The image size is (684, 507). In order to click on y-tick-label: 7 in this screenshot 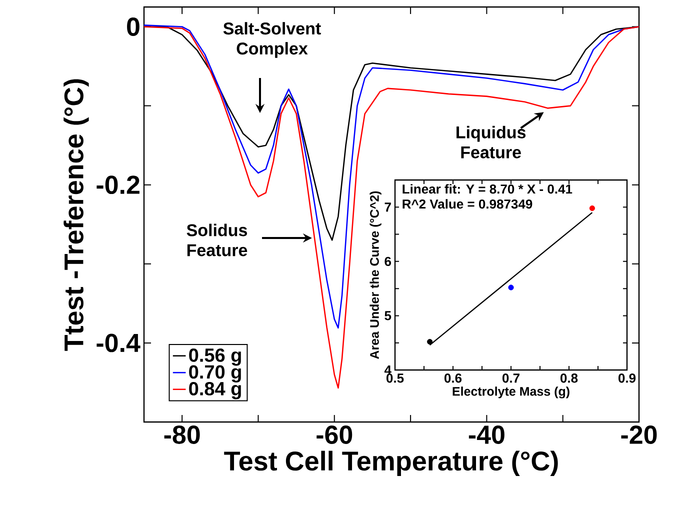, I will do `click(387, 207)`.